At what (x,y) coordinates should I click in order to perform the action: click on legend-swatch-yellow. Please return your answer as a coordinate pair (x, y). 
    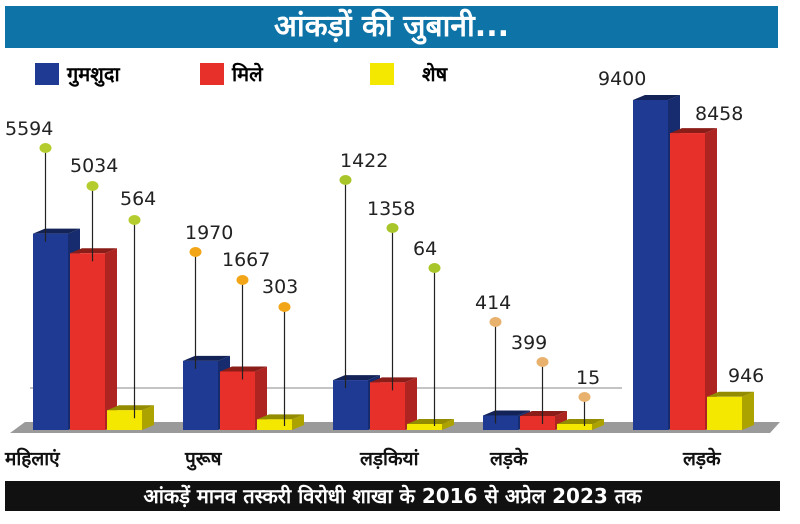
    Looking at the image, I should click on (382, 73).